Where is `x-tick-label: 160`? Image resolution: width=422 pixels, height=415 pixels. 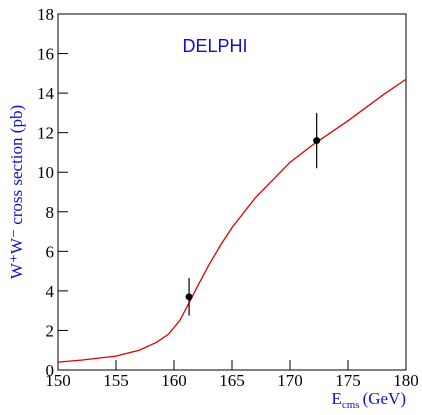
x-tick-label: 160 is located at coordinates (174, 380).